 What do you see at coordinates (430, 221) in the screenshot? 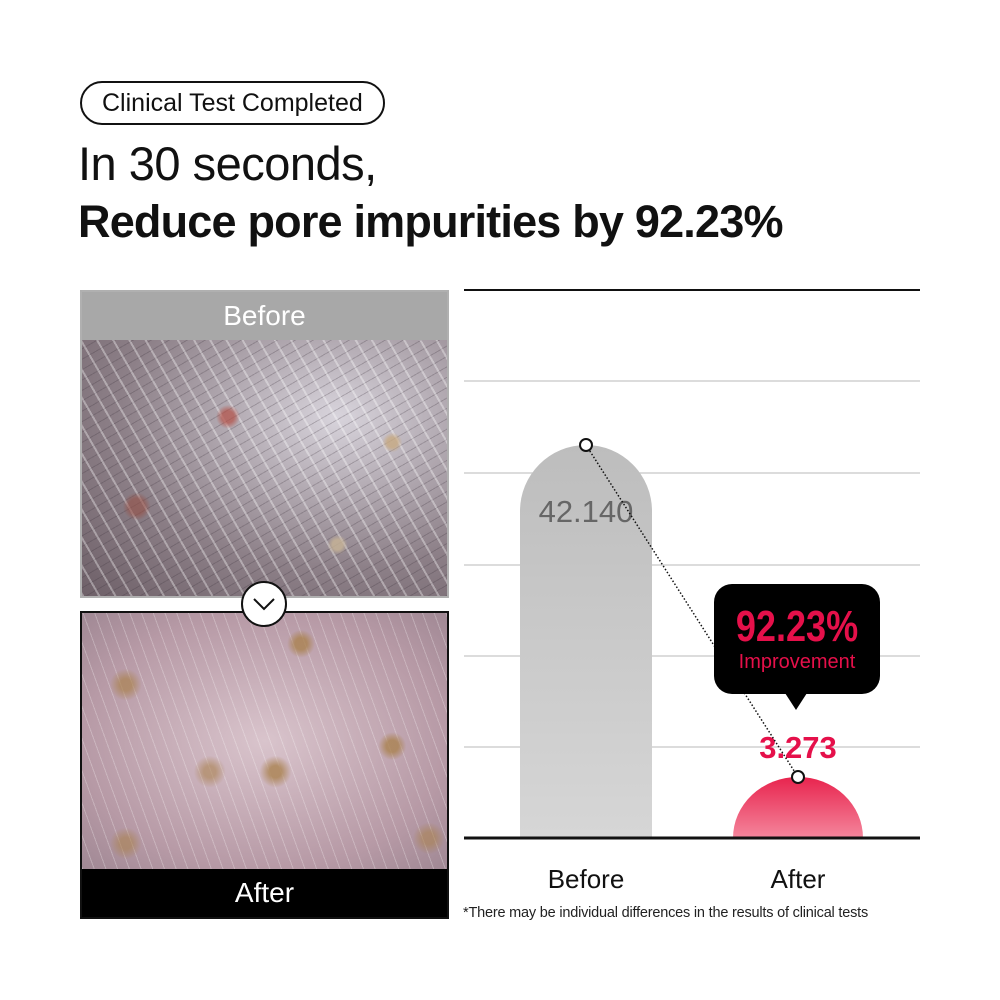
I see `headline-line-2: Reduce pore impurities by 92.23%` at bounding box center [430, 221].